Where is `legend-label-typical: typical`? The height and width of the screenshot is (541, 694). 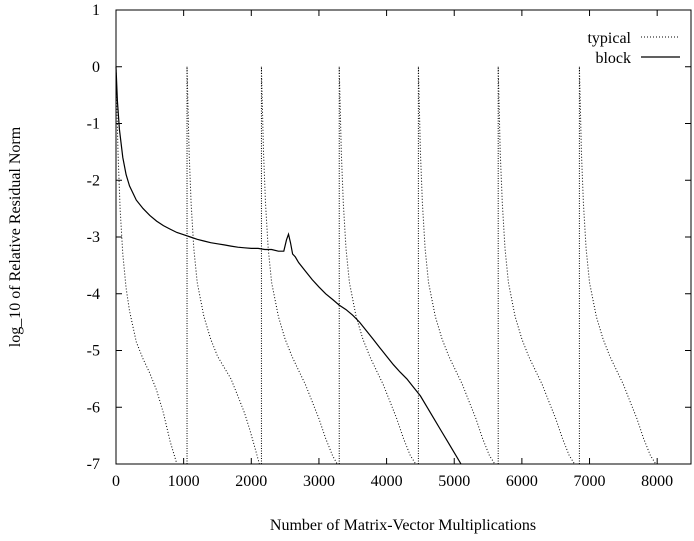
legend-label-typical: typical is located at coordinates (609, 38).